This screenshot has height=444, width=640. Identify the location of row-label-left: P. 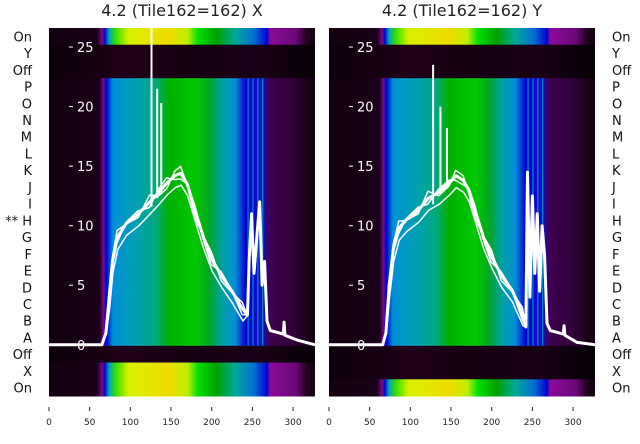
(28, 88).